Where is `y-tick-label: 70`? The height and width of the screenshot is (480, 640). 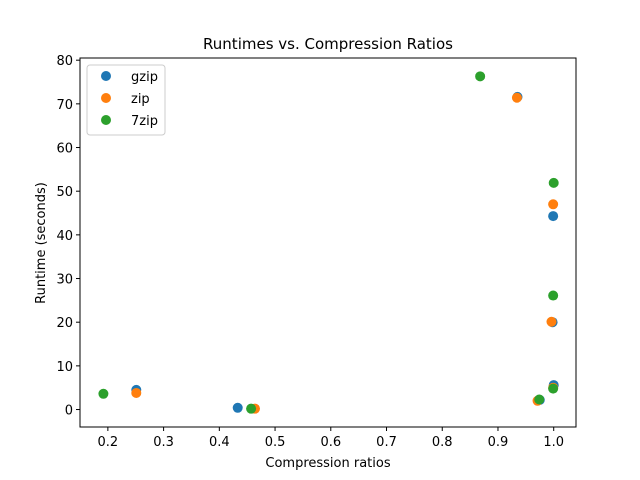 y-tick-label: 70 is located at coordinates (64, 105).